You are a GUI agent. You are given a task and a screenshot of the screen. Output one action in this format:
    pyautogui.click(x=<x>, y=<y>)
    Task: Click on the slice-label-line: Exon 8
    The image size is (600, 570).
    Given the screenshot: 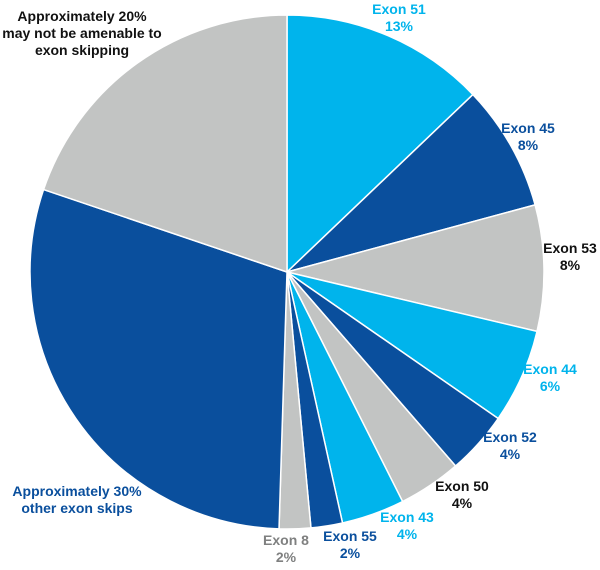 What is the action you would take?
    pyautogui.click(x=286, y=540)
    